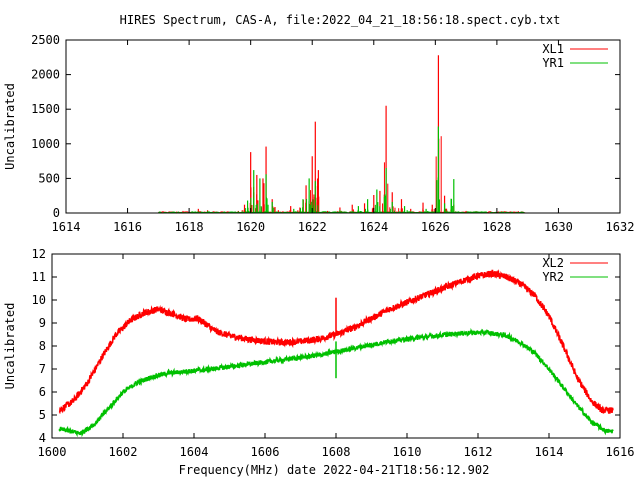 Image resolution: width=640 pixels, height=480 pixels. Describe the element at coordinates (194, 452) in the screenshot. I see `x-tick-label-2: 1604` at that location.